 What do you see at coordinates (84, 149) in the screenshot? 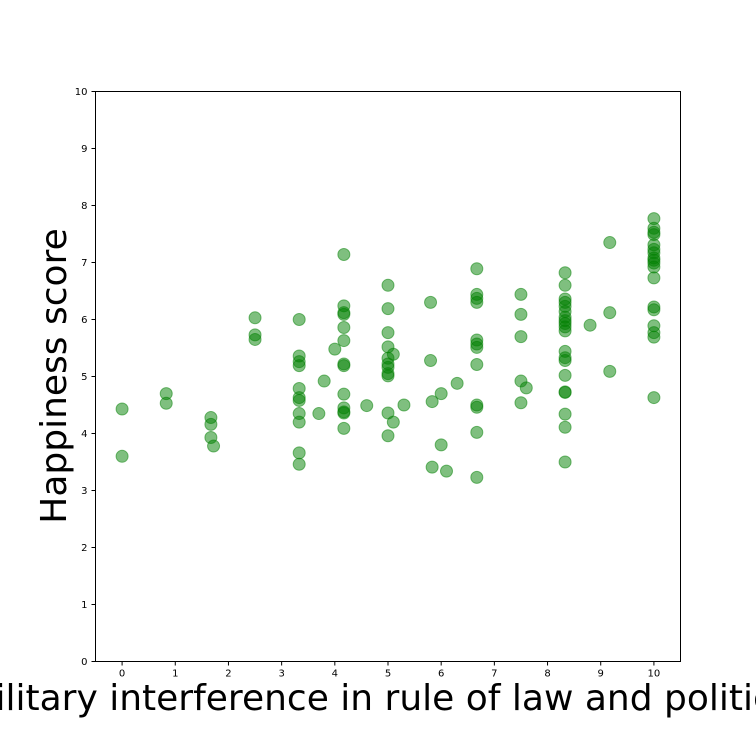
I see `y-tick-label: 9` at bounding box center [84, 149].